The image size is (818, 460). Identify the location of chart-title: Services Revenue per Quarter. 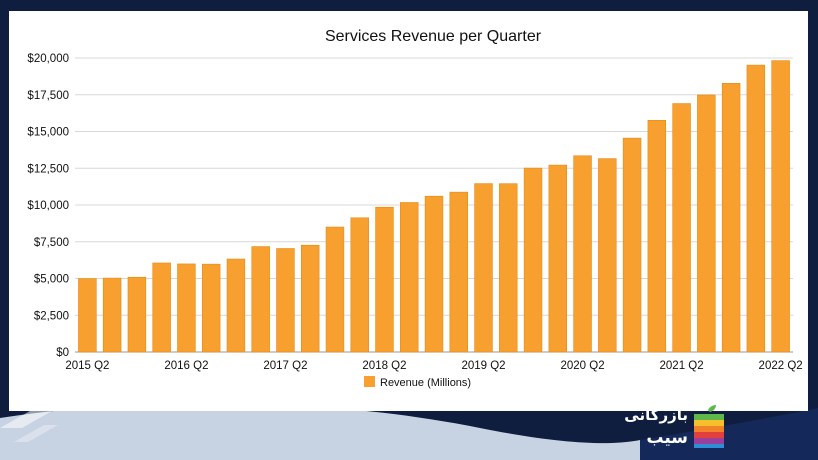
(433, 36).